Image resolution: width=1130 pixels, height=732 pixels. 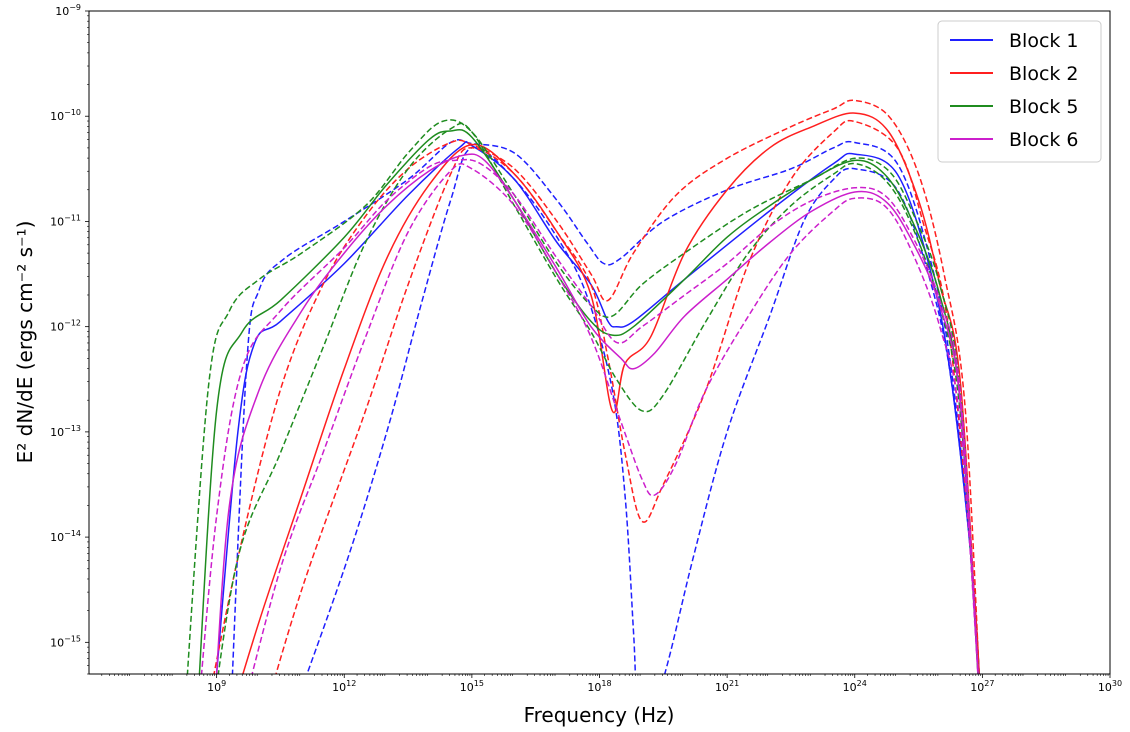 I want to click on y-tick-label: 10−15, so click(x=65, y=641).